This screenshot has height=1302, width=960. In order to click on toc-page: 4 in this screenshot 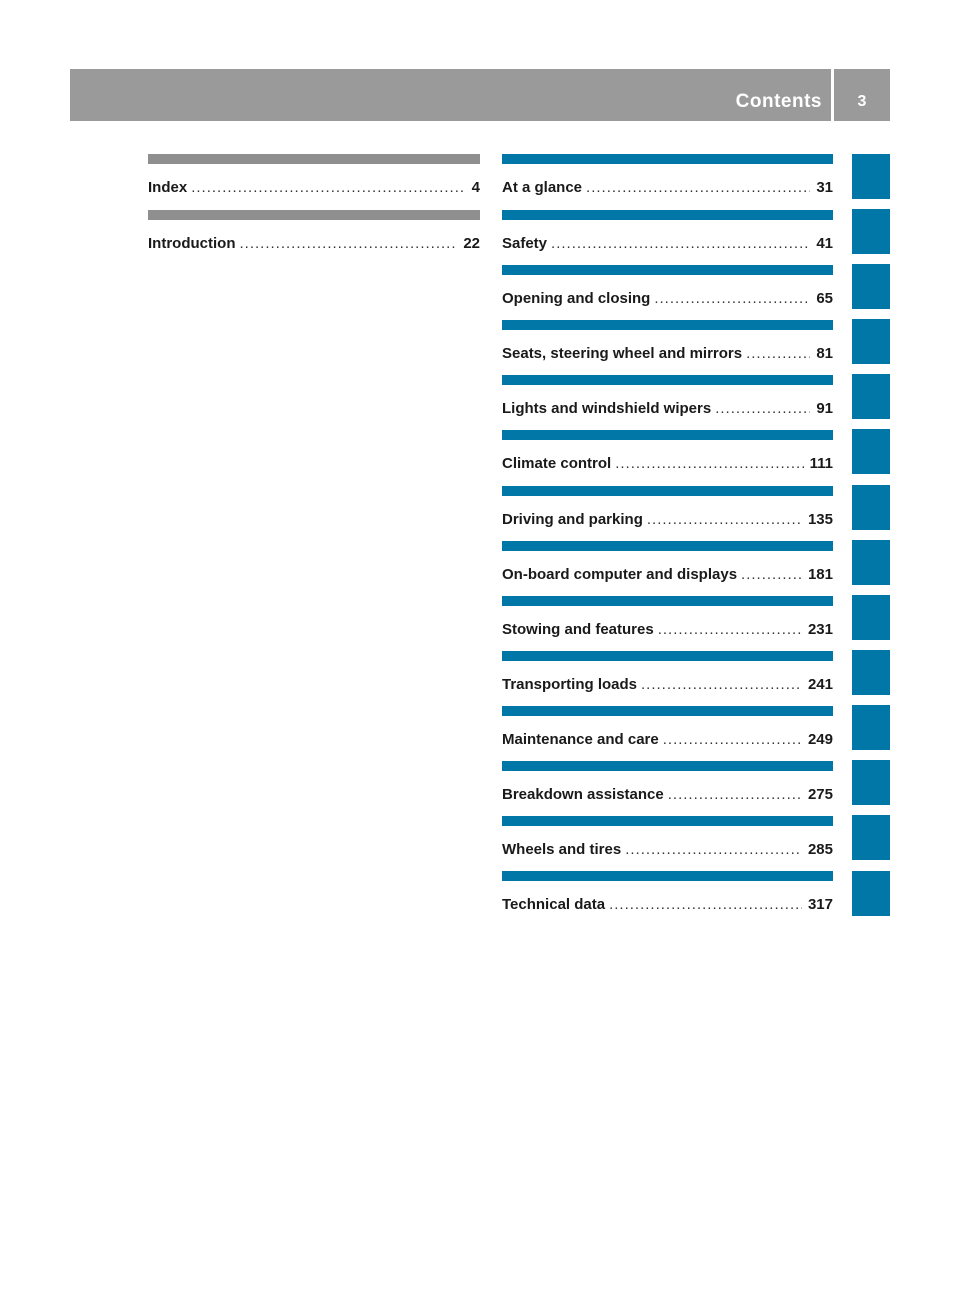, I will do `click(475, 187)`.